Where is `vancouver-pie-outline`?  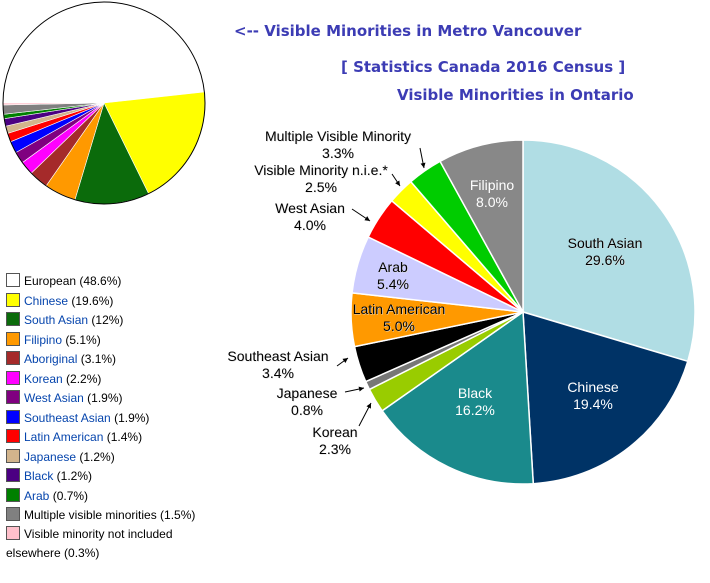
vancouver-pie-outline is located at coordinates (104, 103).